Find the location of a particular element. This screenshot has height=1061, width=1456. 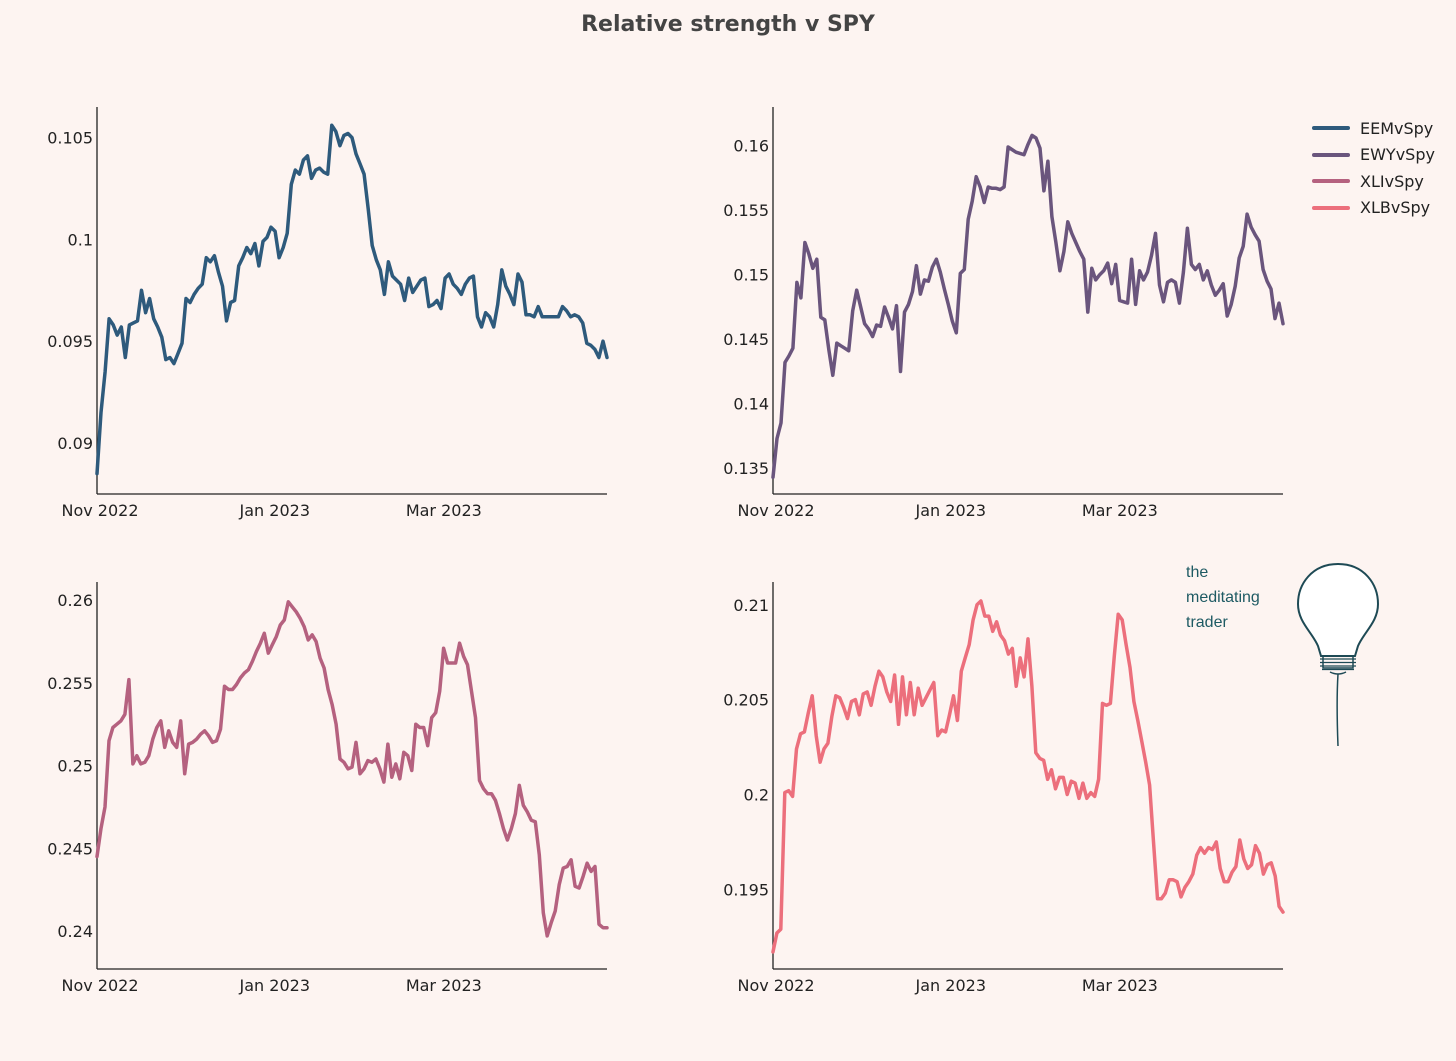

y-tick-label: 0.16 is located at coordinates (751, 146).